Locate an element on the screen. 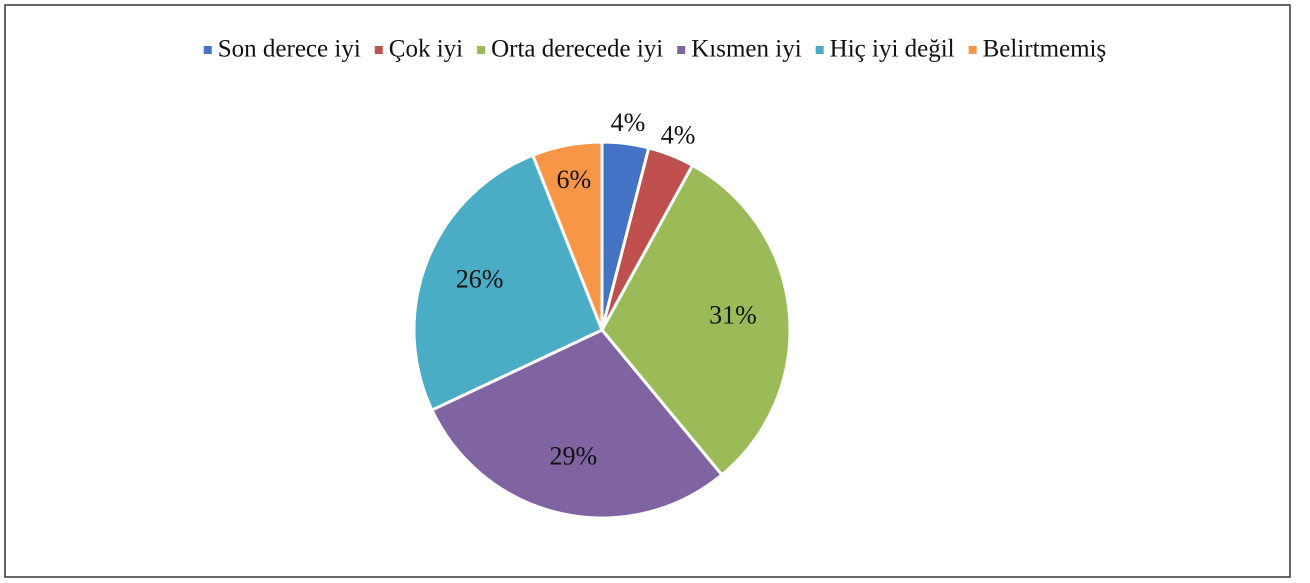  legend-label: Orta derecede iyi is located at coordinates (577, 49).